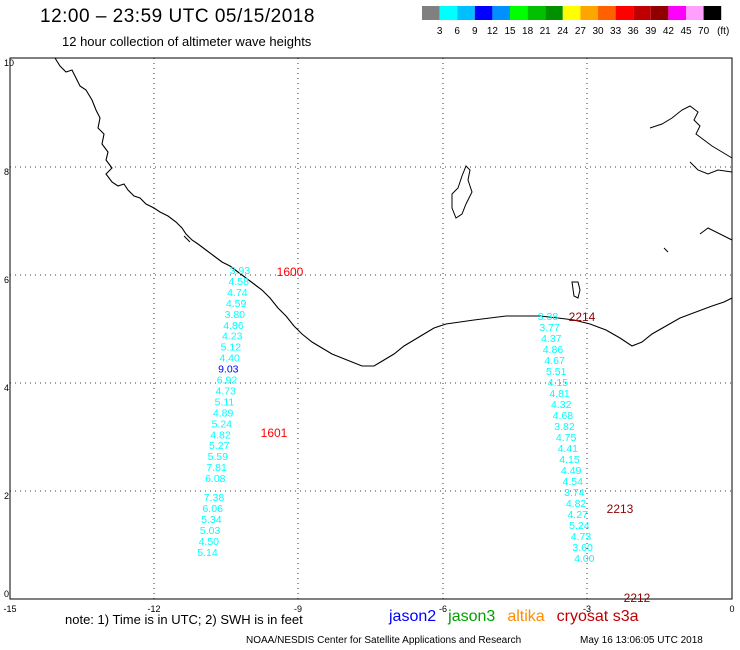 The width and height of the screenshot is (740, 650). I want to click on satellite-name: jason3, so click(472, 616).